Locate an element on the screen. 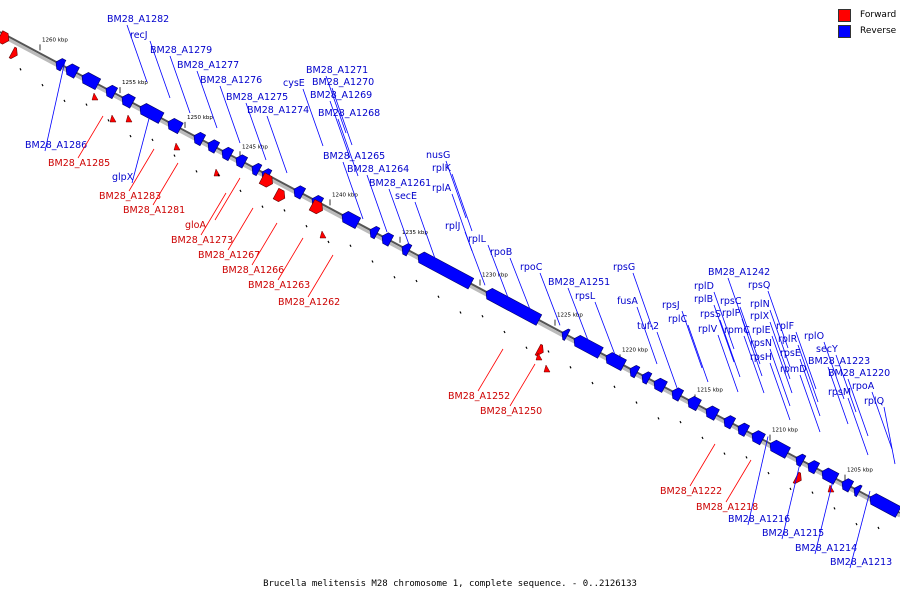 The image size is (900, 600). forward-gene-label: BM28_A1283 is located at coordinates (130, 196).